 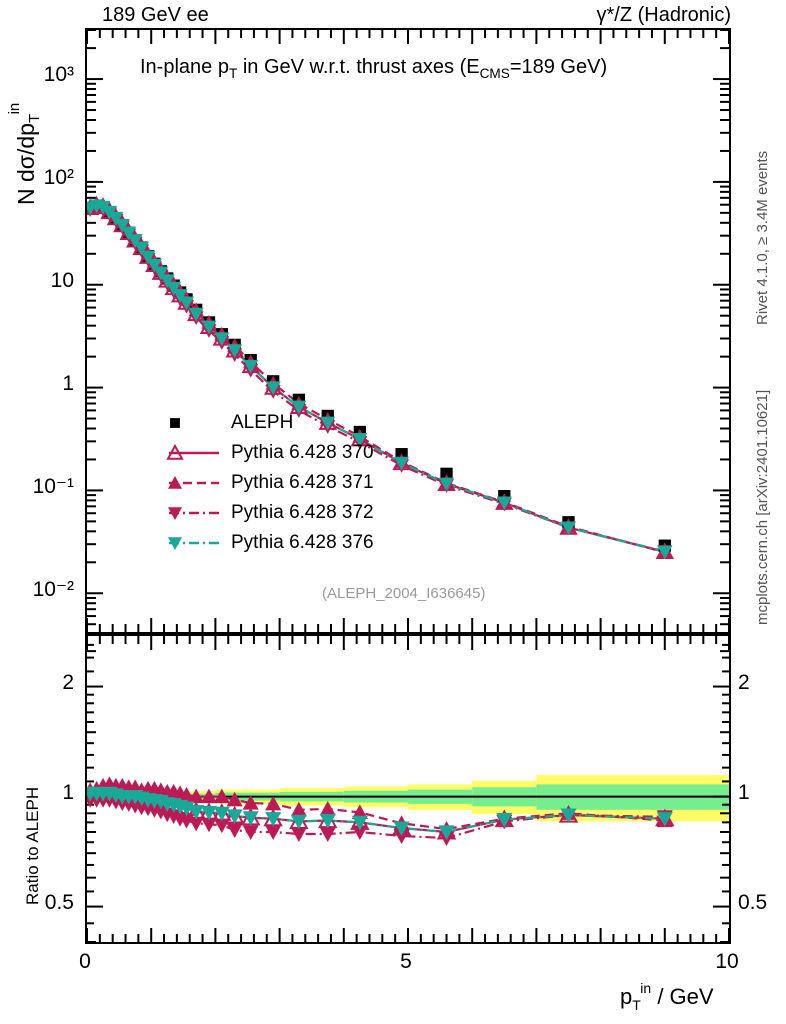 I want to click on ratio-y-tick-2: 0.5, so click(x=59, y=902).